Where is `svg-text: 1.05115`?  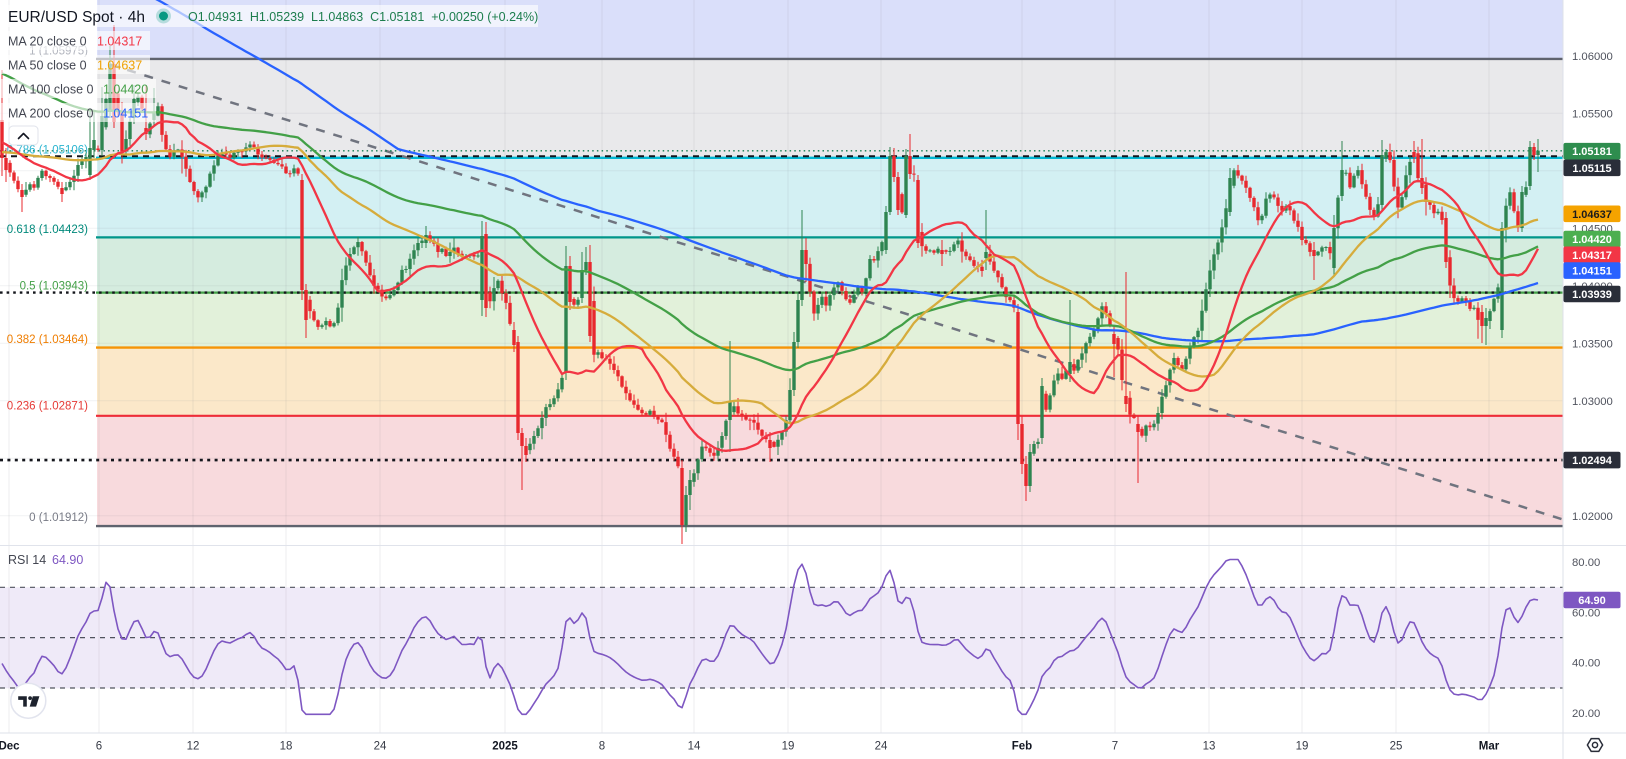
svg-text: 1.05115 is located at coordinates (1591, 169).